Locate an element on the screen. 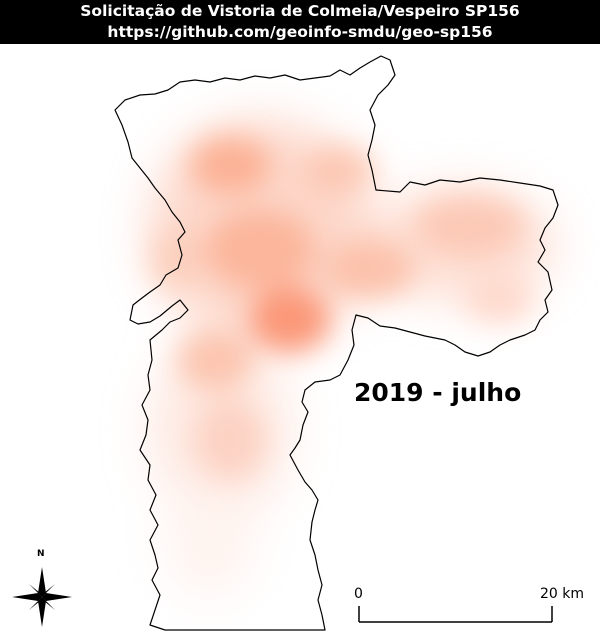 The width and height of the screenshot is (600, 633). period-label: 2019 - julho is located at coordinates (438, 392).